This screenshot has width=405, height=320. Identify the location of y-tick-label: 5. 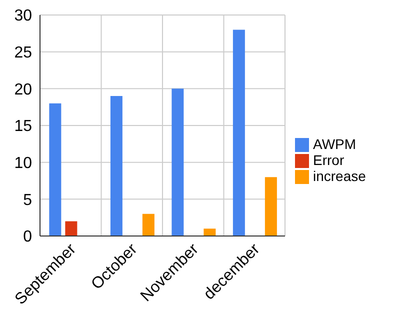
(27, 200).